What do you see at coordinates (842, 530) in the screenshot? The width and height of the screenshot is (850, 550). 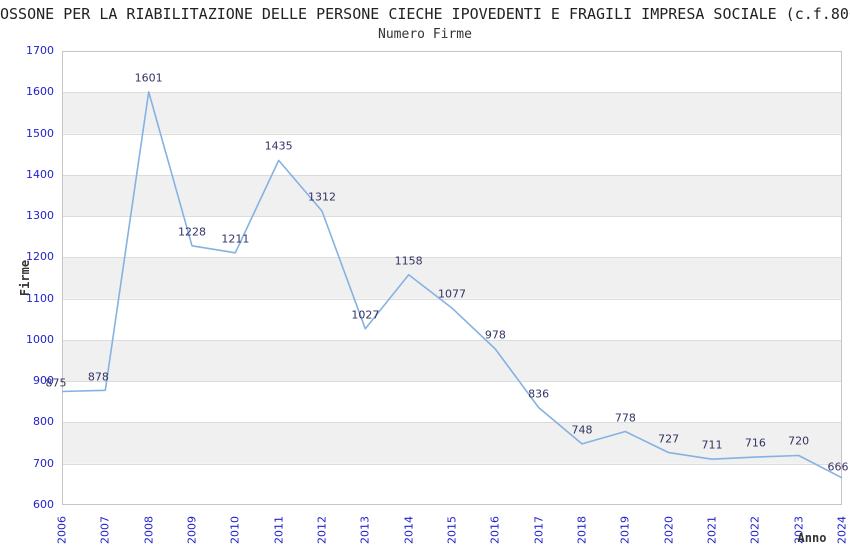 I see `x-tick-label: 2024` at bounding box center [842, 530].